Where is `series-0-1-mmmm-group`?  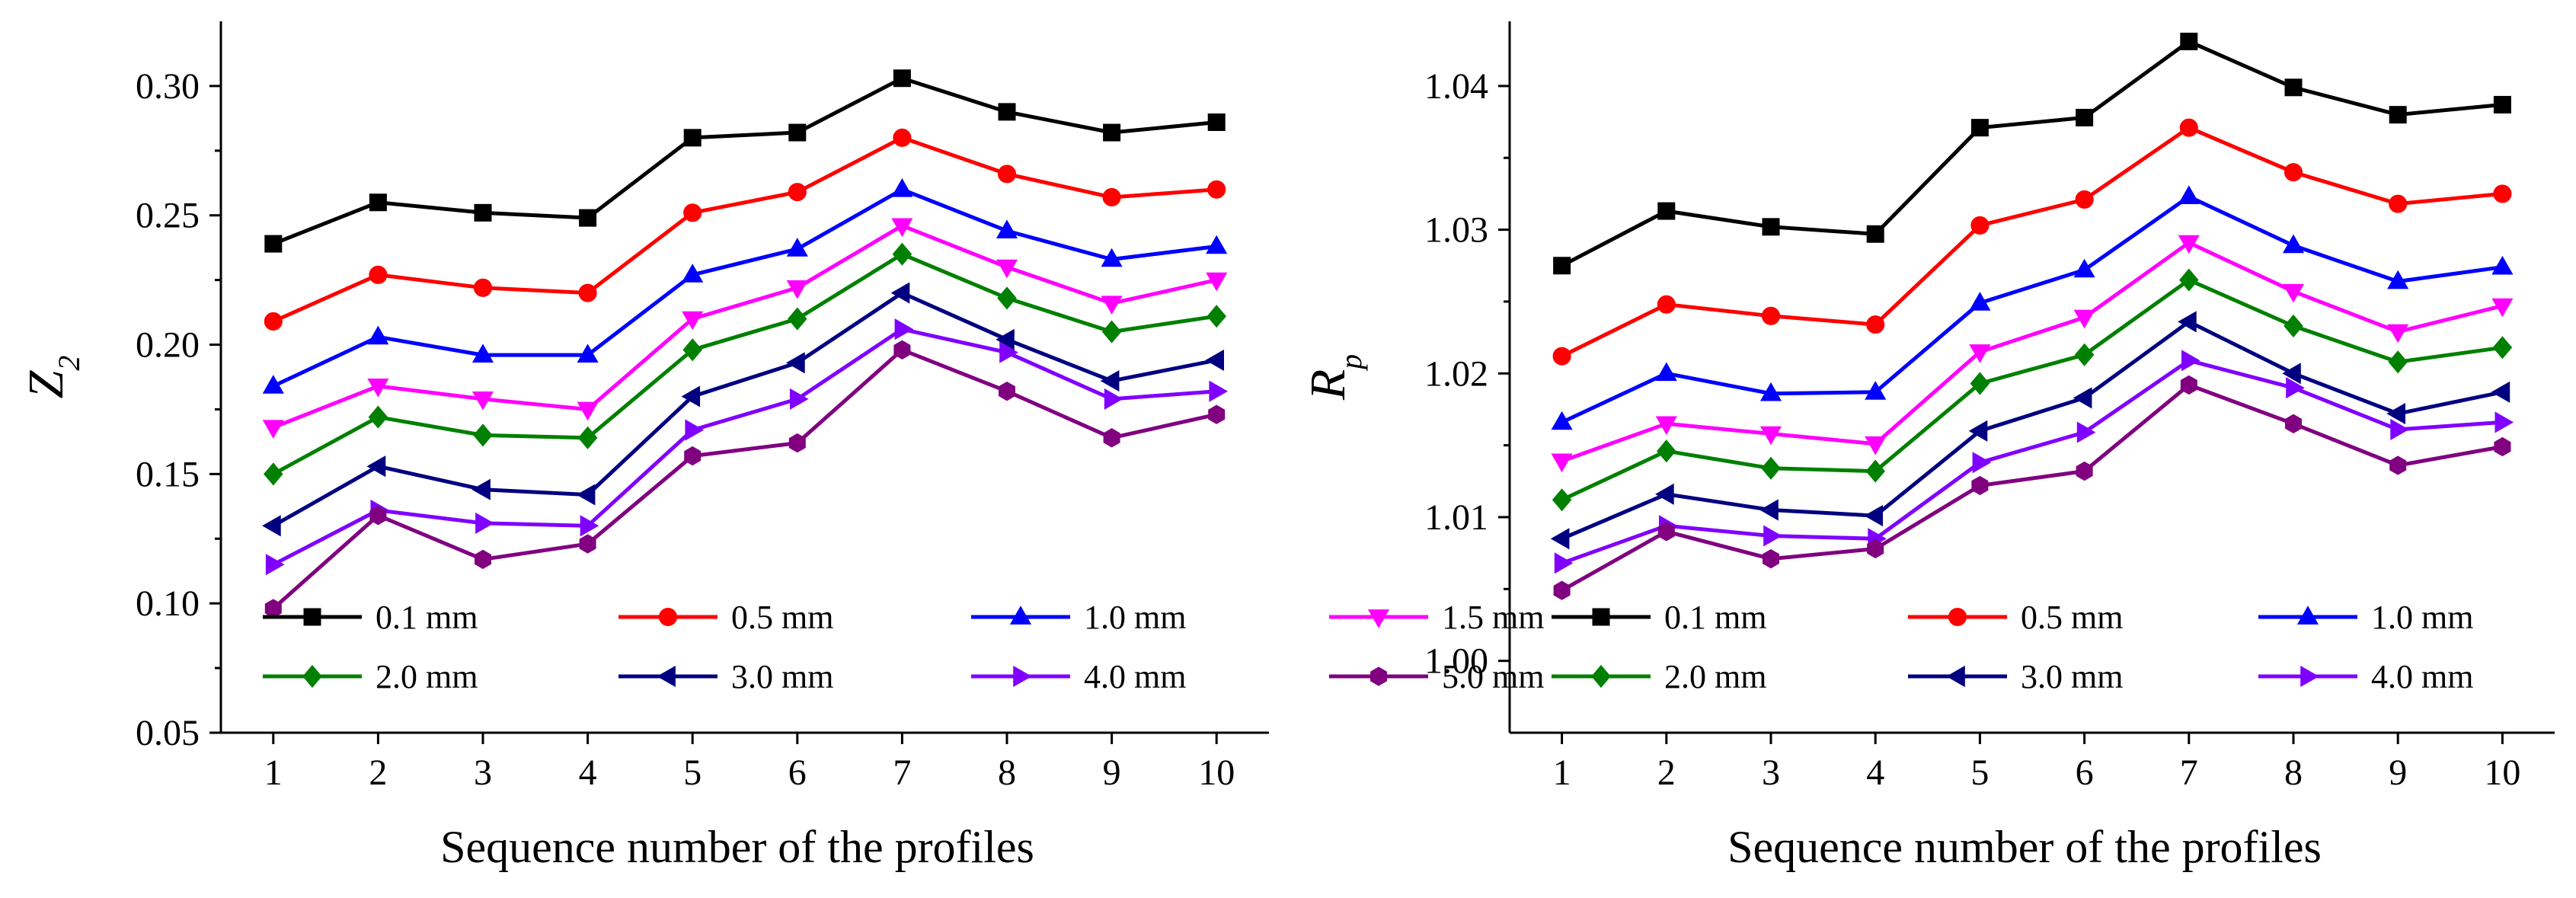 series-0-1-mmmm-group is located at coordinates (745, 161).